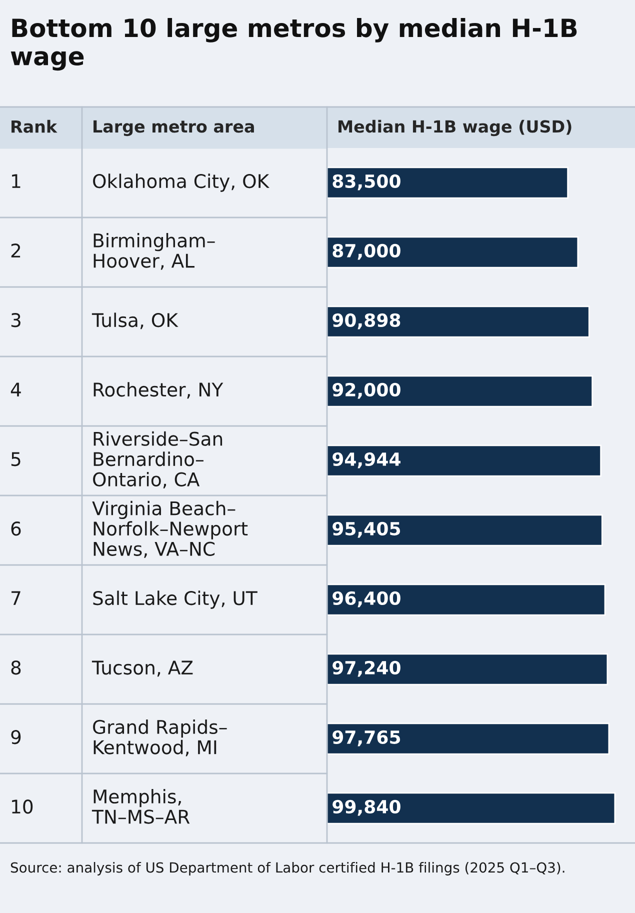  I want to click on y-tick-label: Birmingham– Hoover, AL, so click(154, 251).